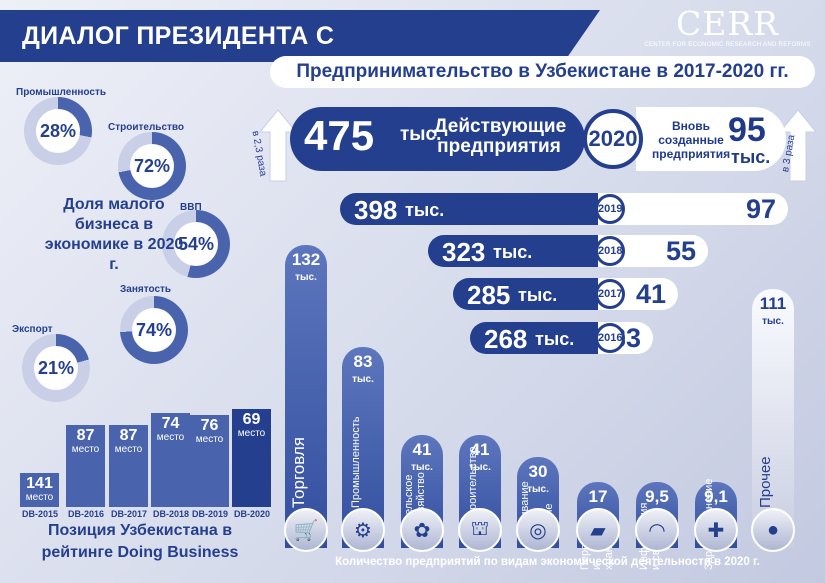  I want to click on sector-value: 83 тыс., so click(363, 371).